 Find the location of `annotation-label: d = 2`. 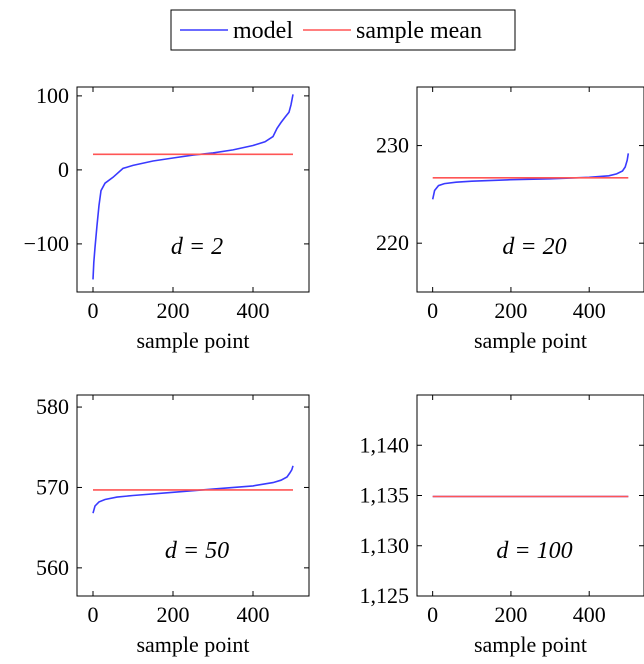

annotation-label: d = 2 is located at coordinates (197, 247).